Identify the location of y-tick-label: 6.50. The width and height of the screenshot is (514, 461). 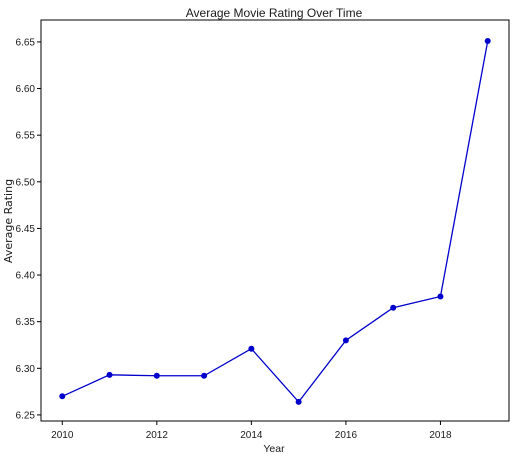
(26, 182).